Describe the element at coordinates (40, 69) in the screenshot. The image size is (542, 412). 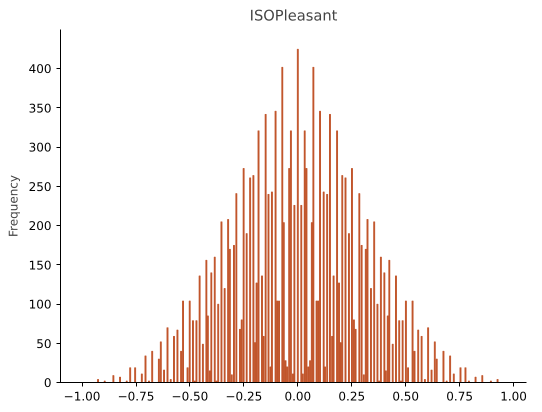
I see `y-tick-label: 400` at that location.